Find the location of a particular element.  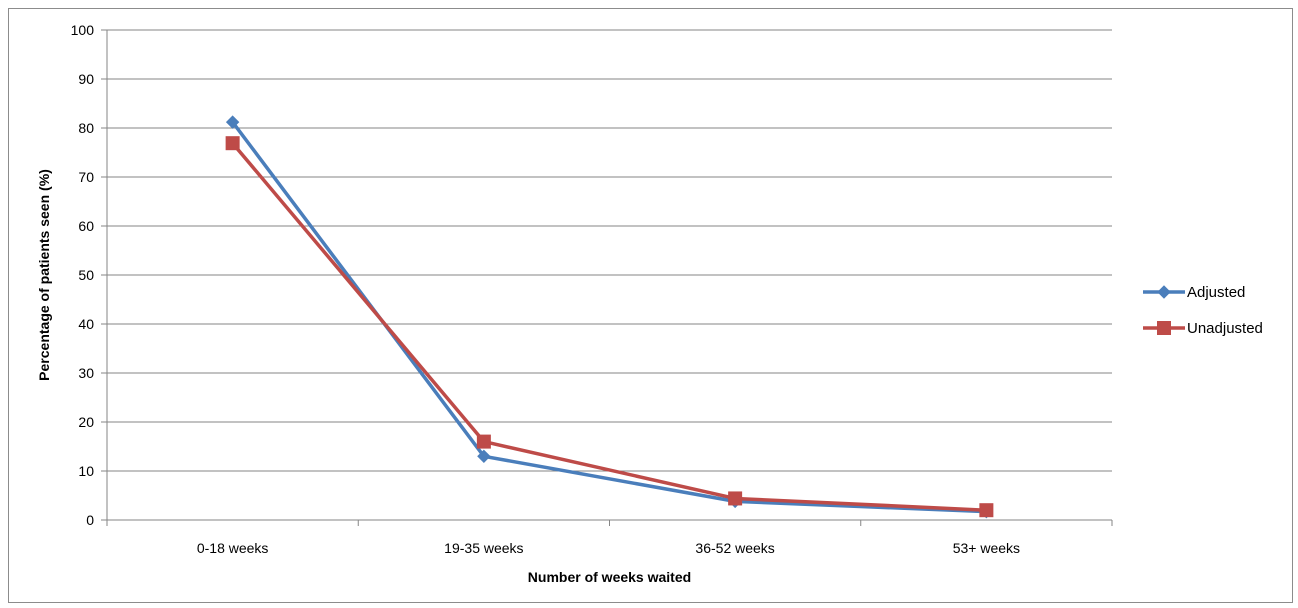

x-tick-label: 0-18 weeks is located at coordinates (233, 548).